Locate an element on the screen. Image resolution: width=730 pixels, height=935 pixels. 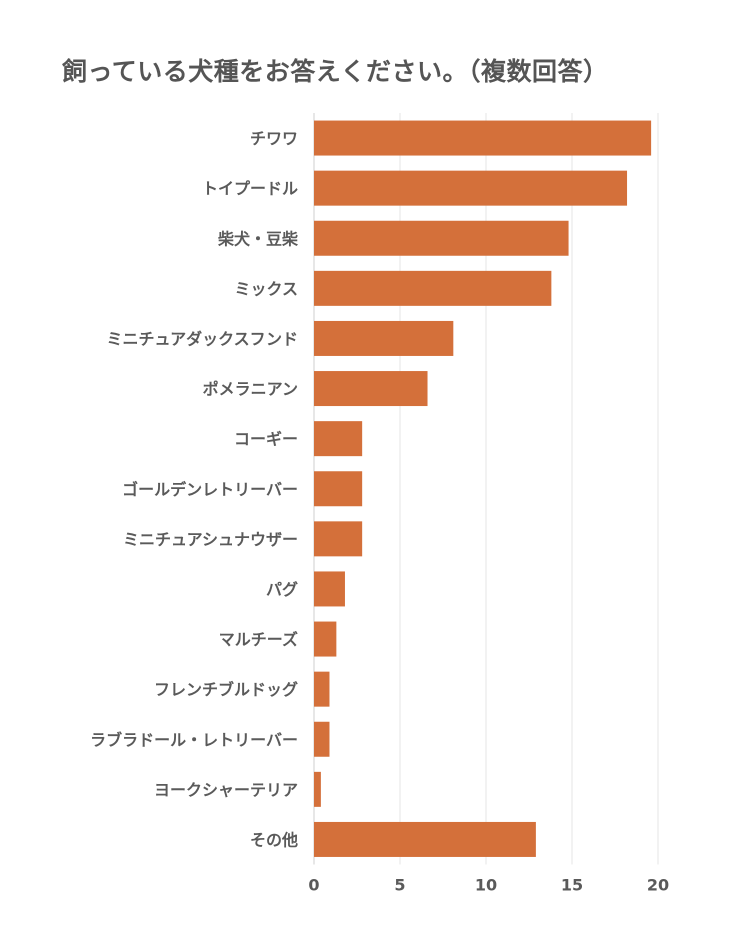
category-label-3: ミックス is located at coordinates (266, 288).